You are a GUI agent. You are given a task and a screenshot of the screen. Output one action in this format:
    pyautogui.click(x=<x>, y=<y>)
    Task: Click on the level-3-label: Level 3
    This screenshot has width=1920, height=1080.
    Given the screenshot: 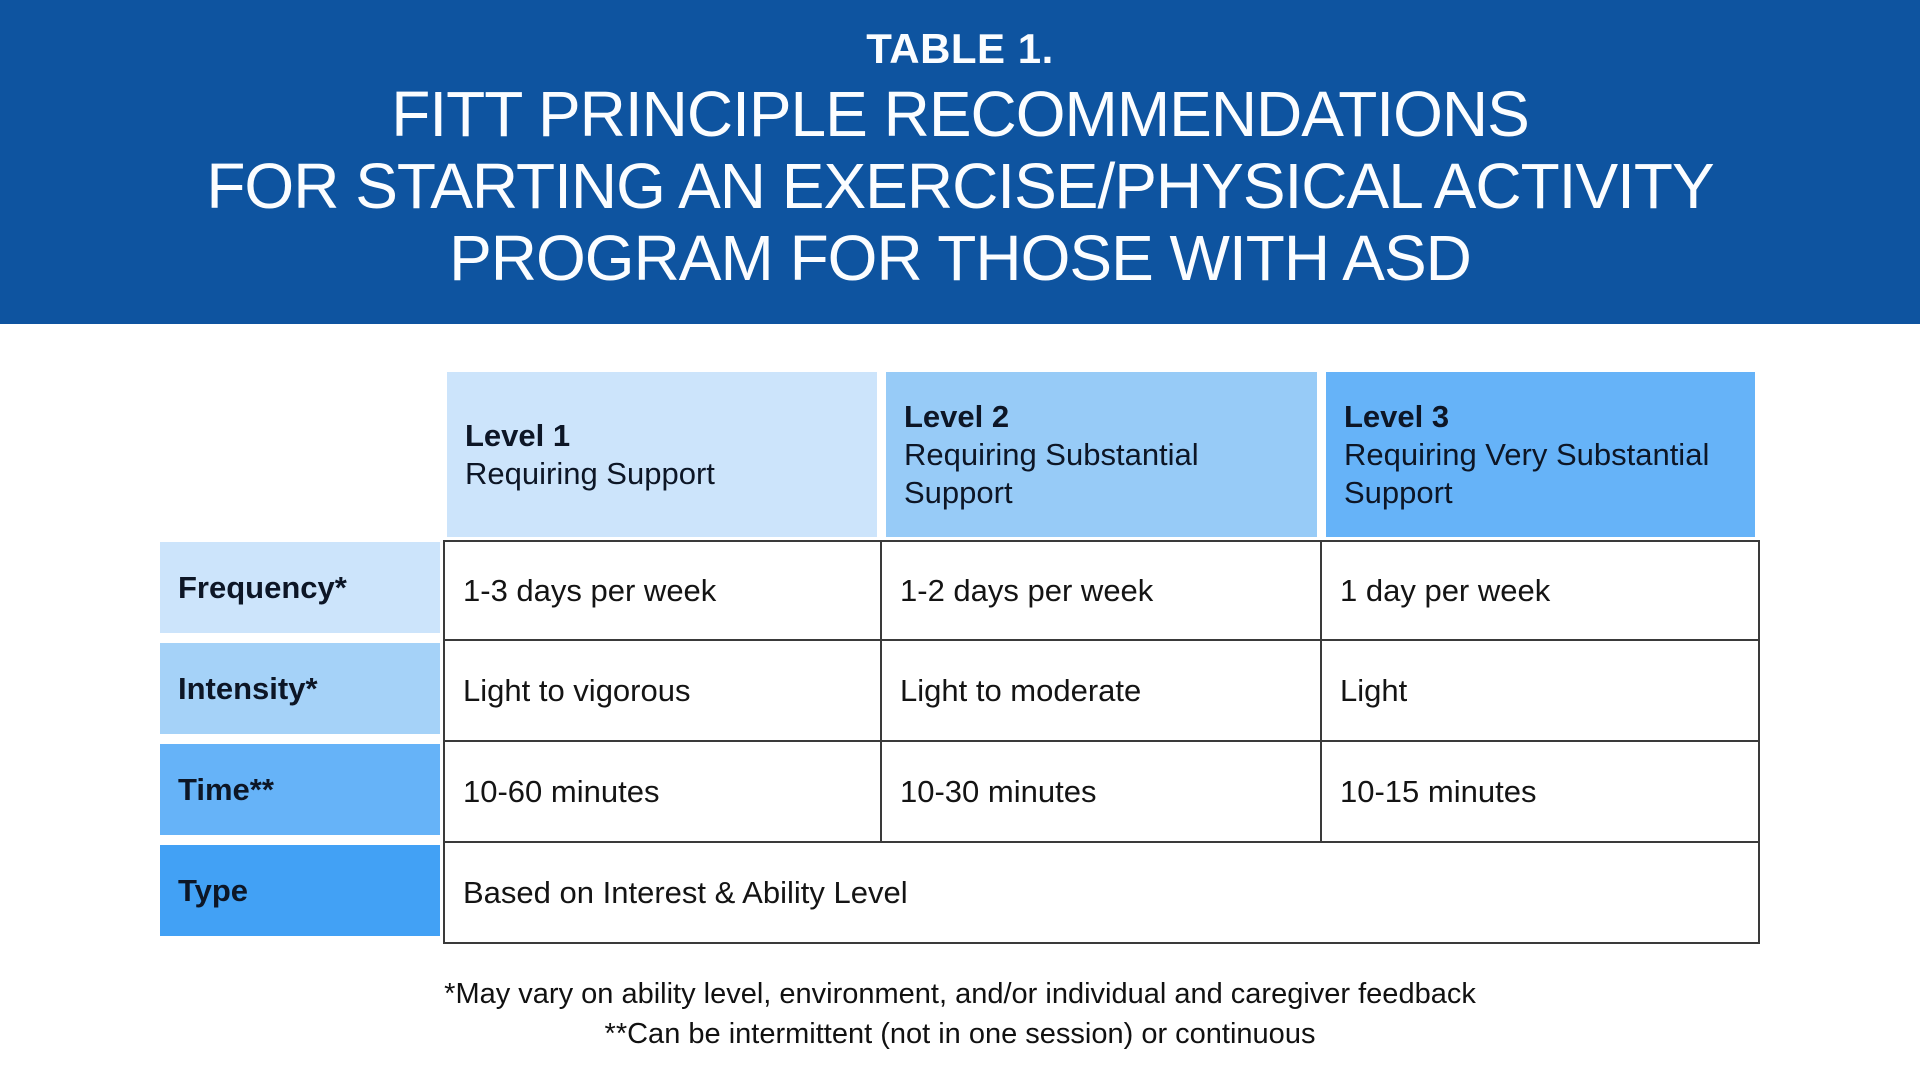 What is the action you would take?
    pyautogui.click(x=1397, y=416)
    